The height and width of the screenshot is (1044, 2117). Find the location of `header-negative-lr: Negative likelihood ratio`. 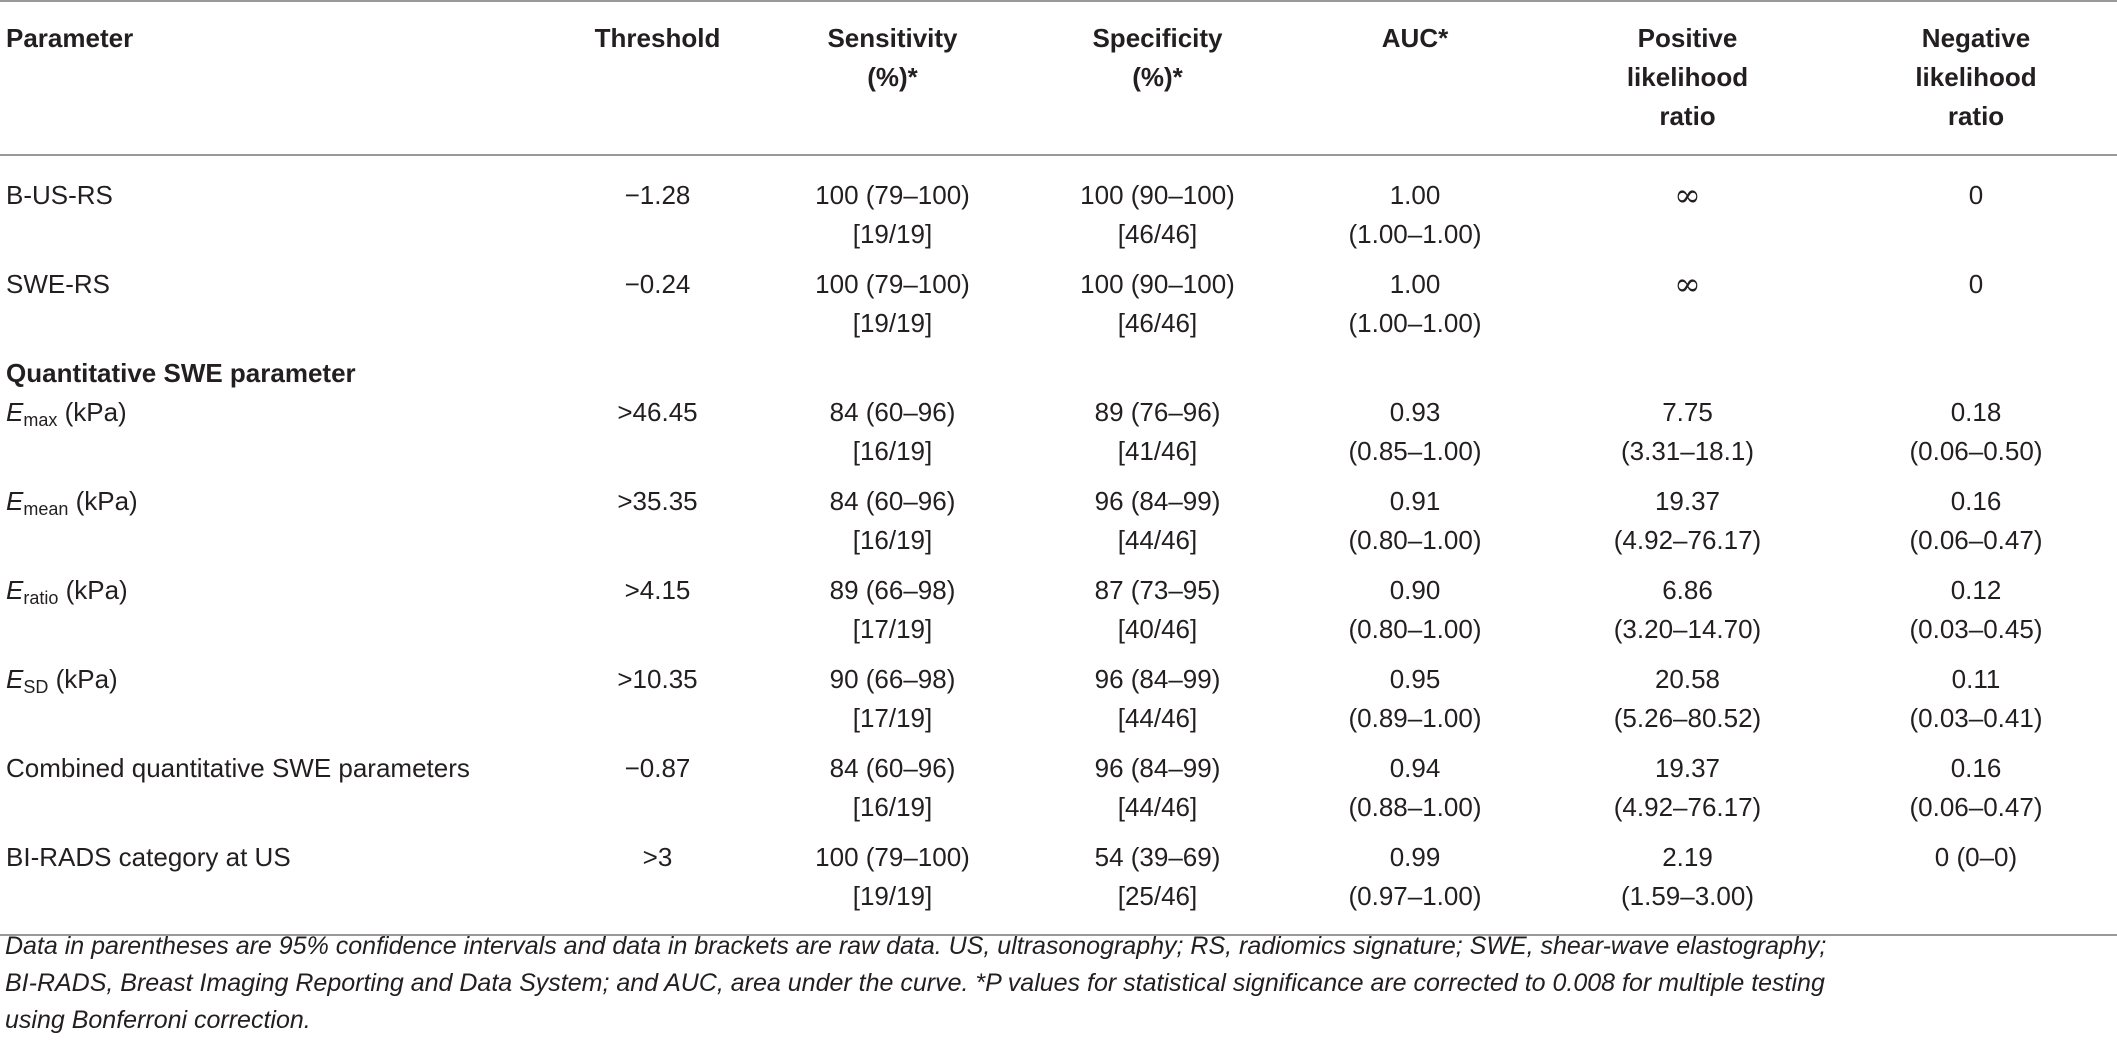

header-negative-lr: Negative likelihood ratio is located at coordinates (1976, 78).